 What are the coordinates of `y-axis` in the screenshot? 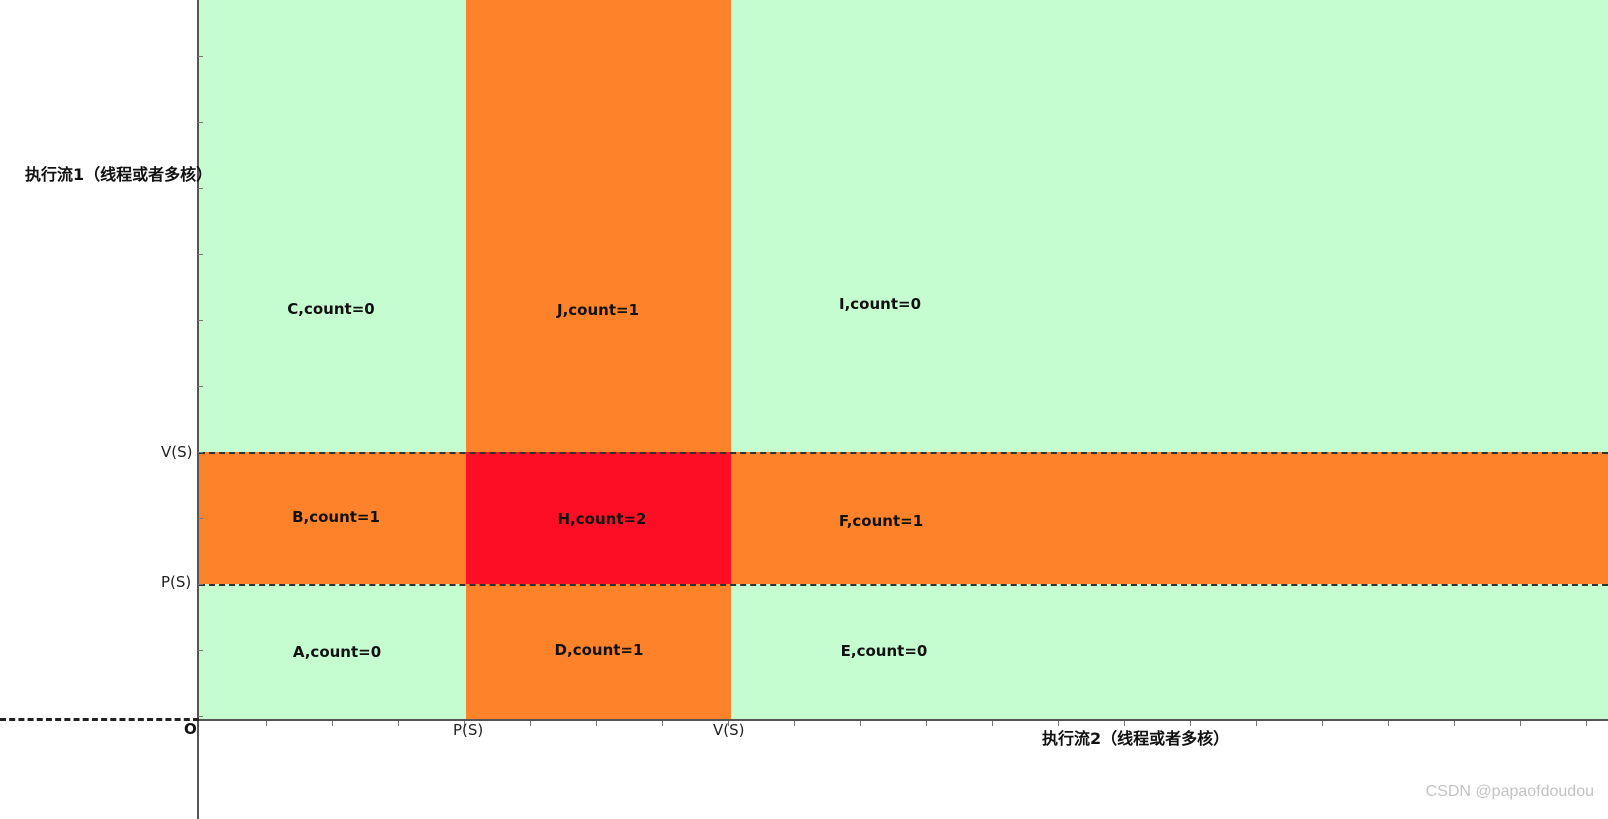 It's located at (198, 409).